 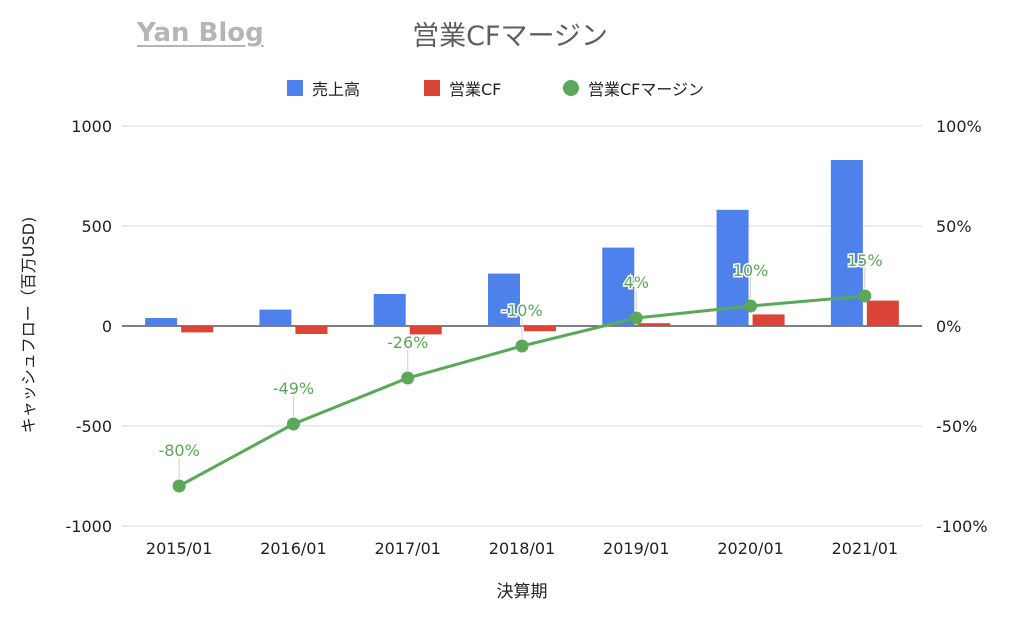 I want to click on data-label-margin: 15%, so click(x=865, y=260).